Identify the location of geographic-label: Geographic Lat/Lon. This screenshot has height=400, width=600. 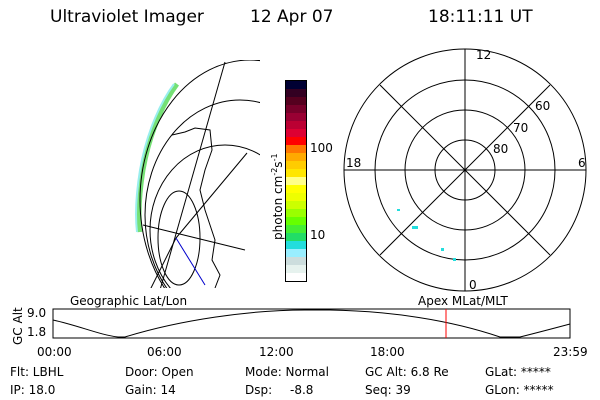
(129, 301).